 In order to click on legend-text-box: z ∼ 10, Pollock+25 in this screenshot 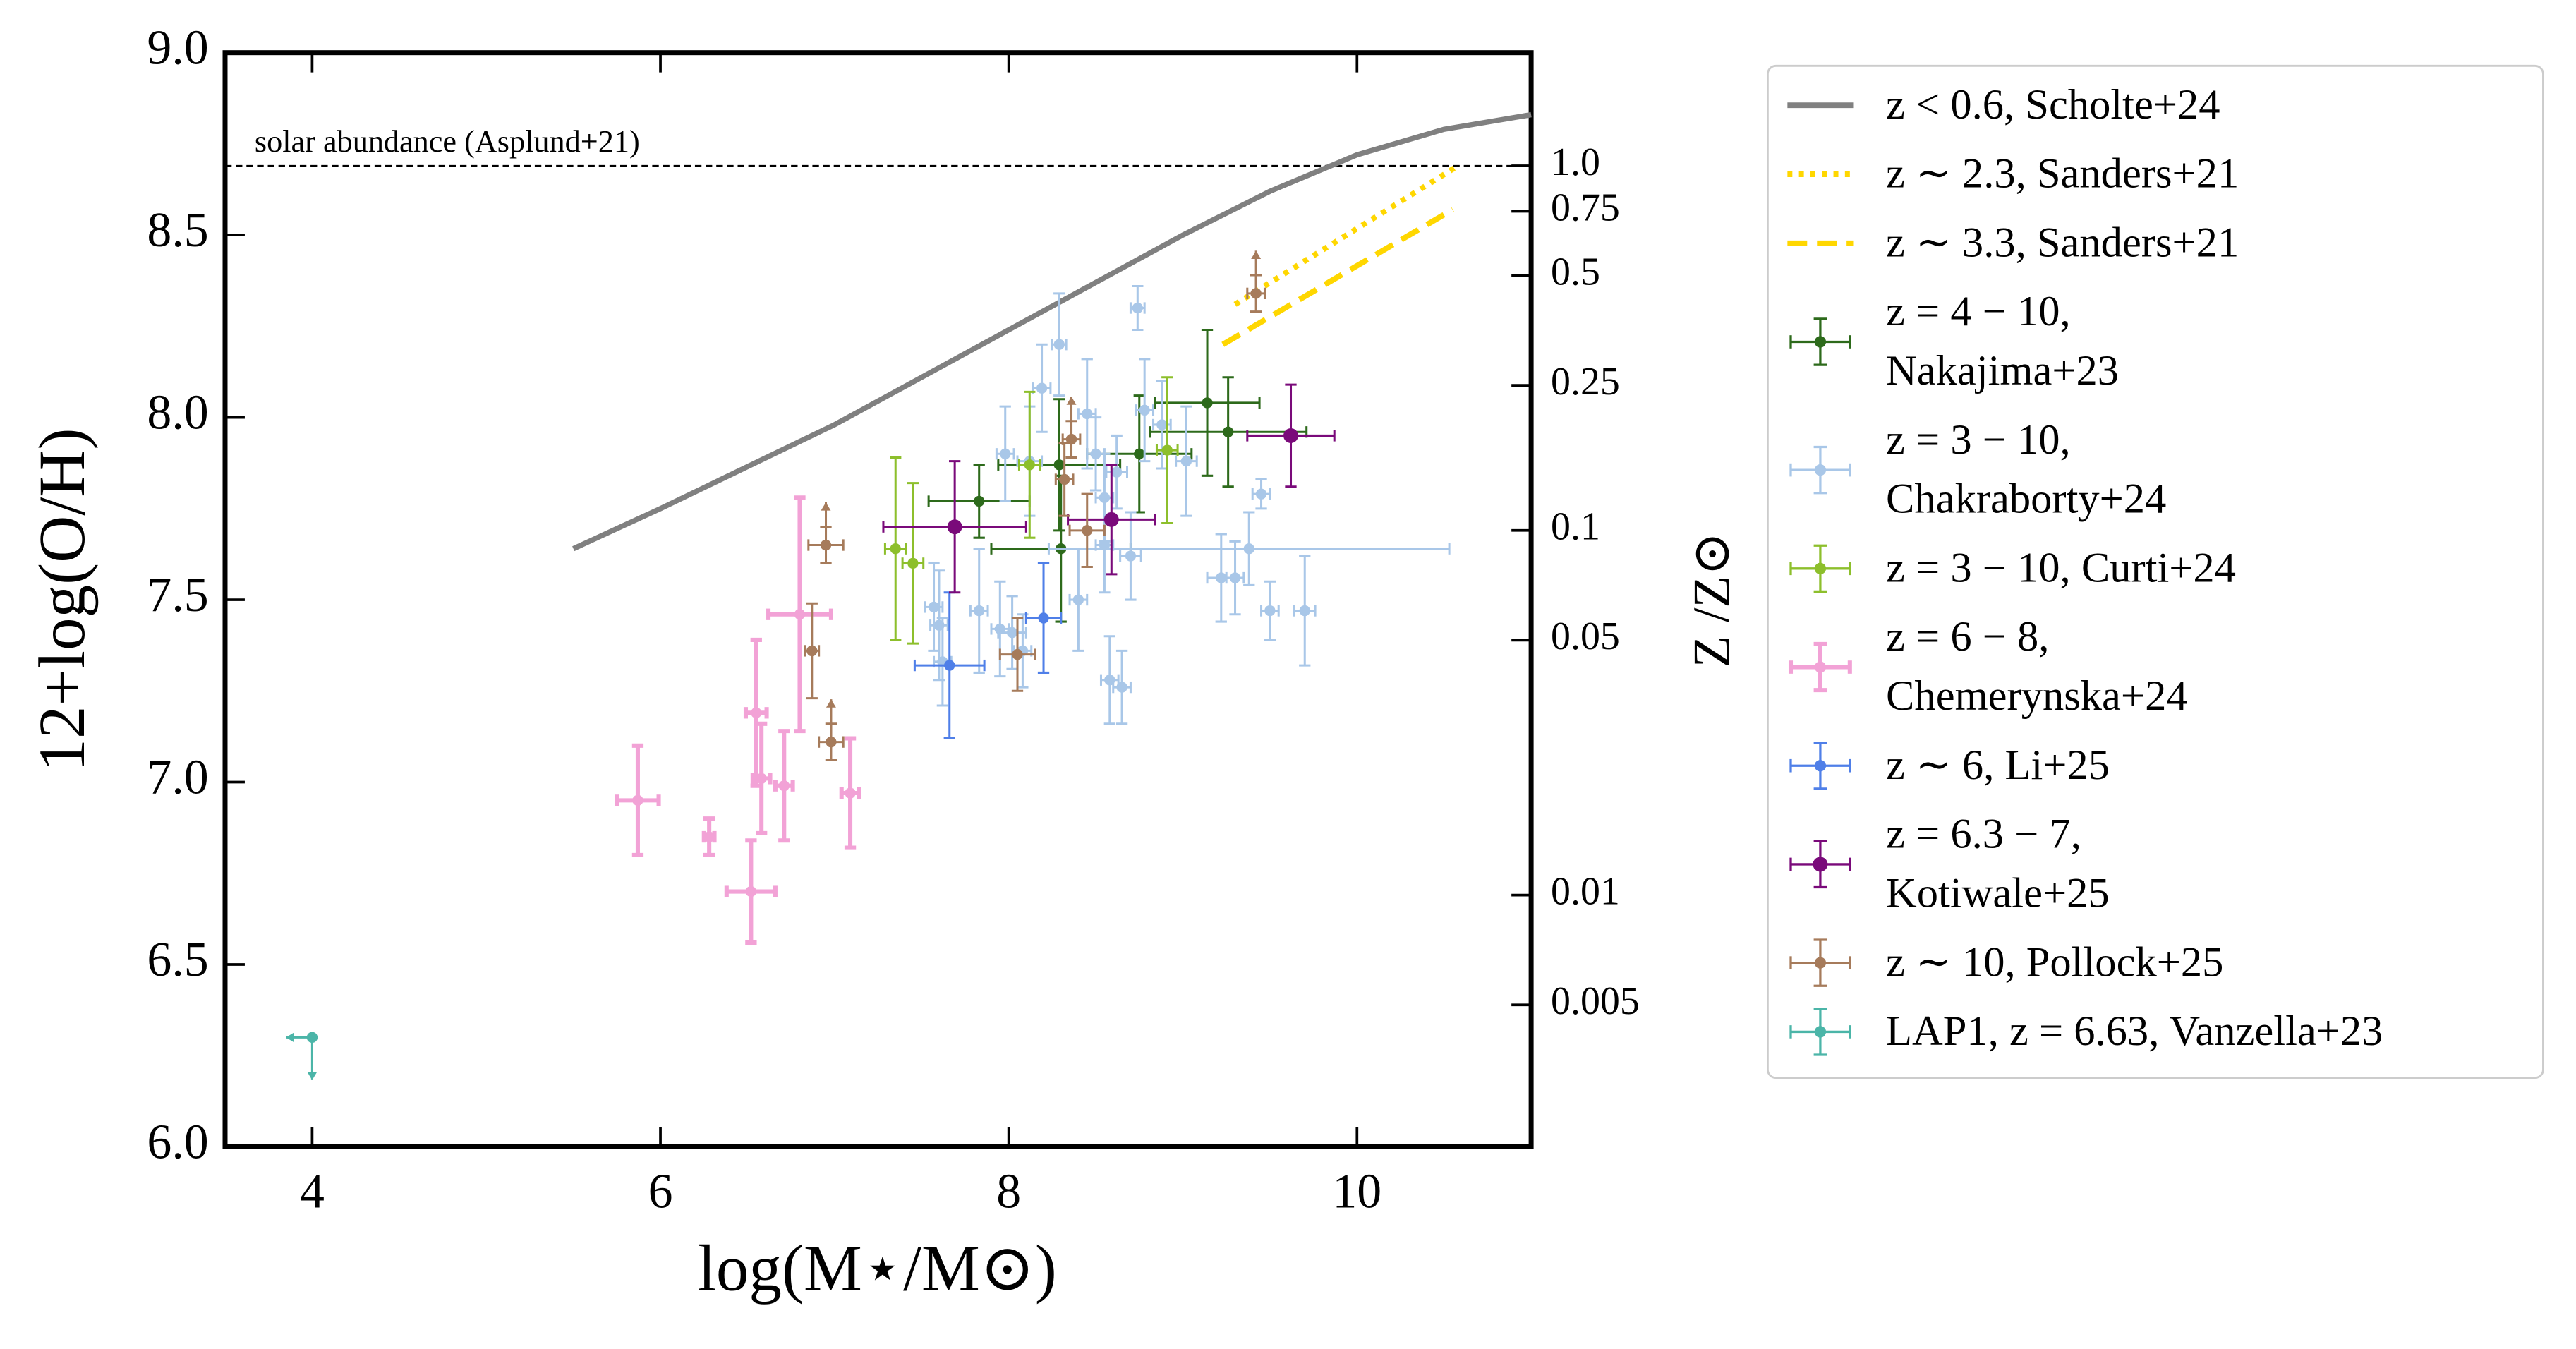, I will do `click(2055, 962)`.